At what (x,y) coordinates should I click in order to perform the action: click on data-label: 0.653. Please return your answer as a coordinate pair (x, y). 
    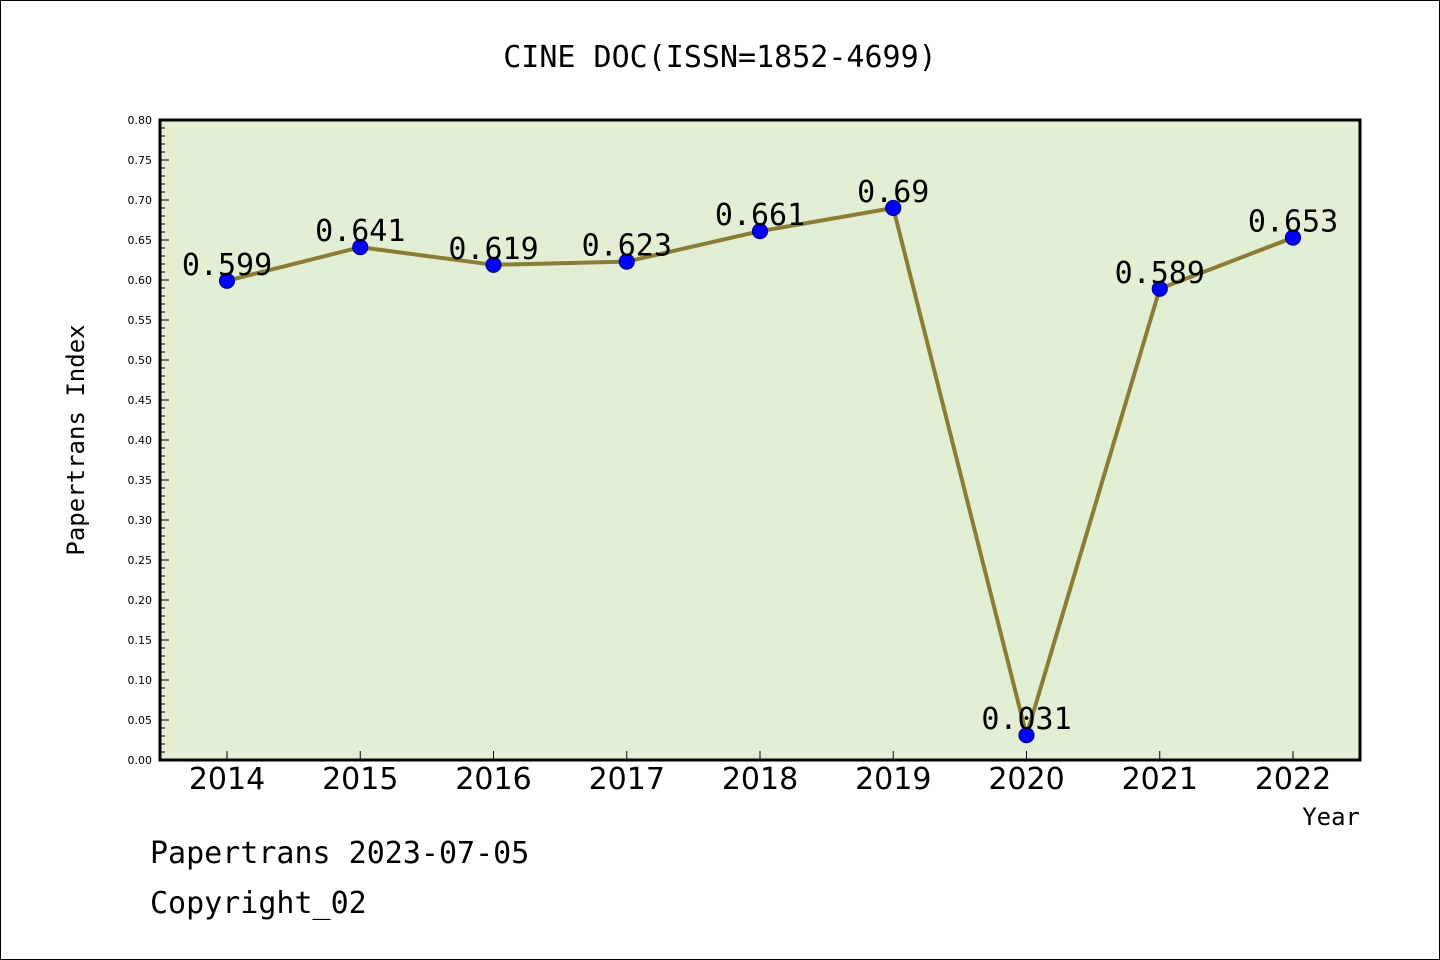
    Looking at the image, I should click on (1293, 222).